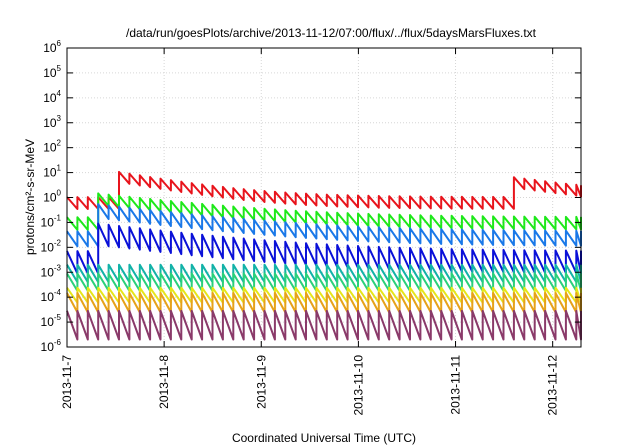  Describe the element at coordinates (324, 438) in the screenshot. I see `x-axis-label: Coordinated Universal Time (UTC)` at that location.